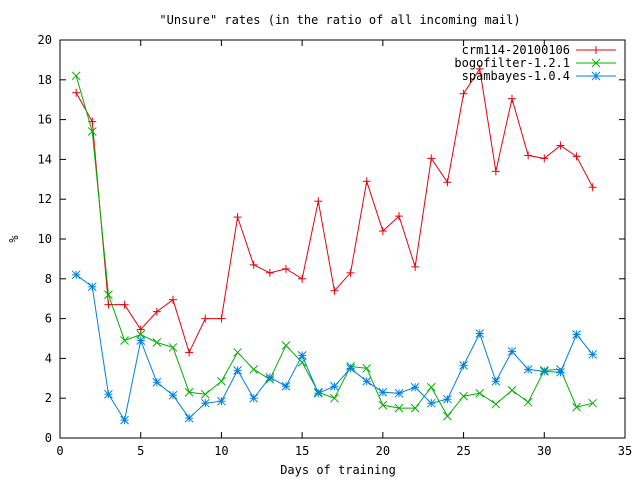 The height and width of the screenshot is (480, 640). Describe the element at coordinates (544, 451) in the screenshot. I see `x-tick-label: 30` at that location.